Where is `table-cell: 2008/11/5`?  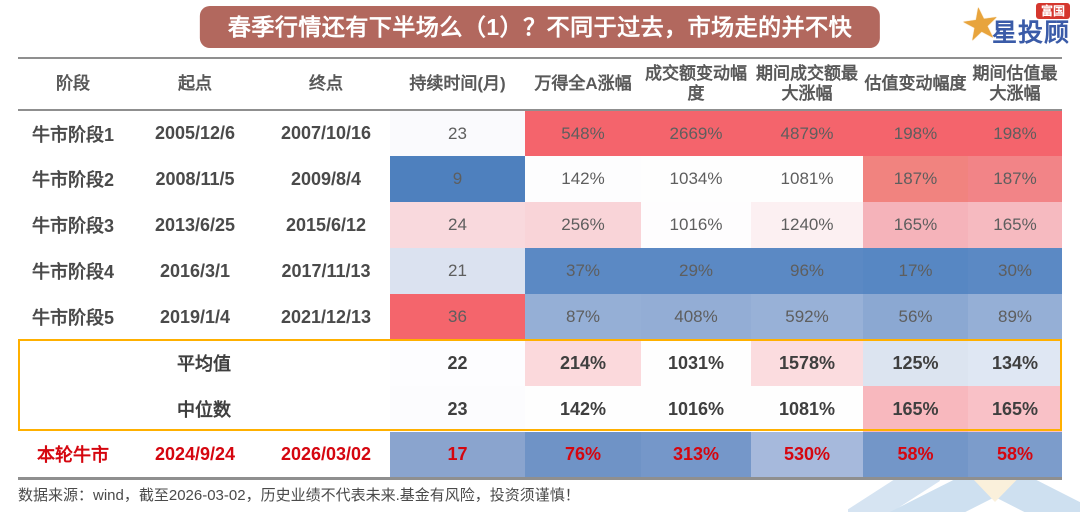 table-cell: 2008/11/5 is located at coordinates (195, 179).